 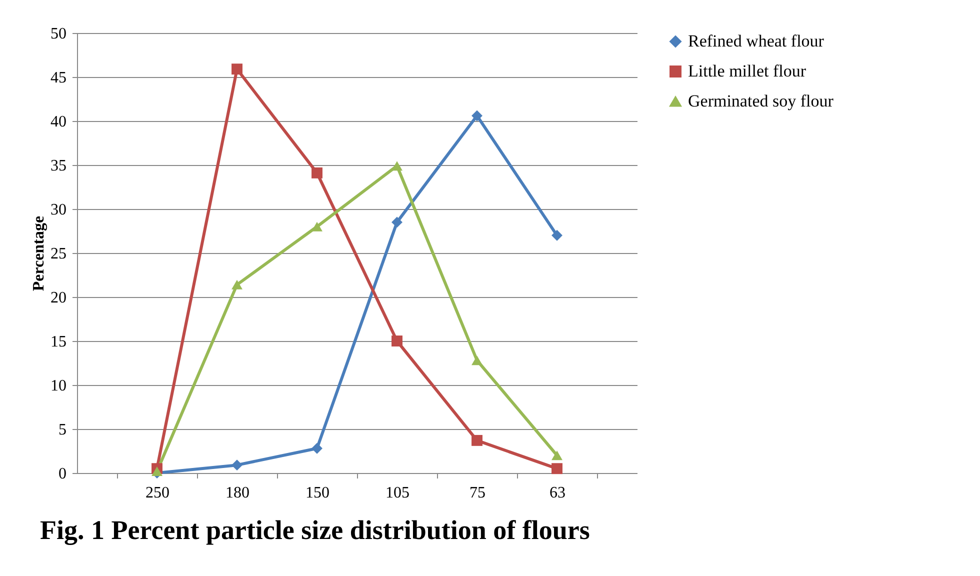 I want to click on x-tick-label: 75, so click(x=478, y=493).